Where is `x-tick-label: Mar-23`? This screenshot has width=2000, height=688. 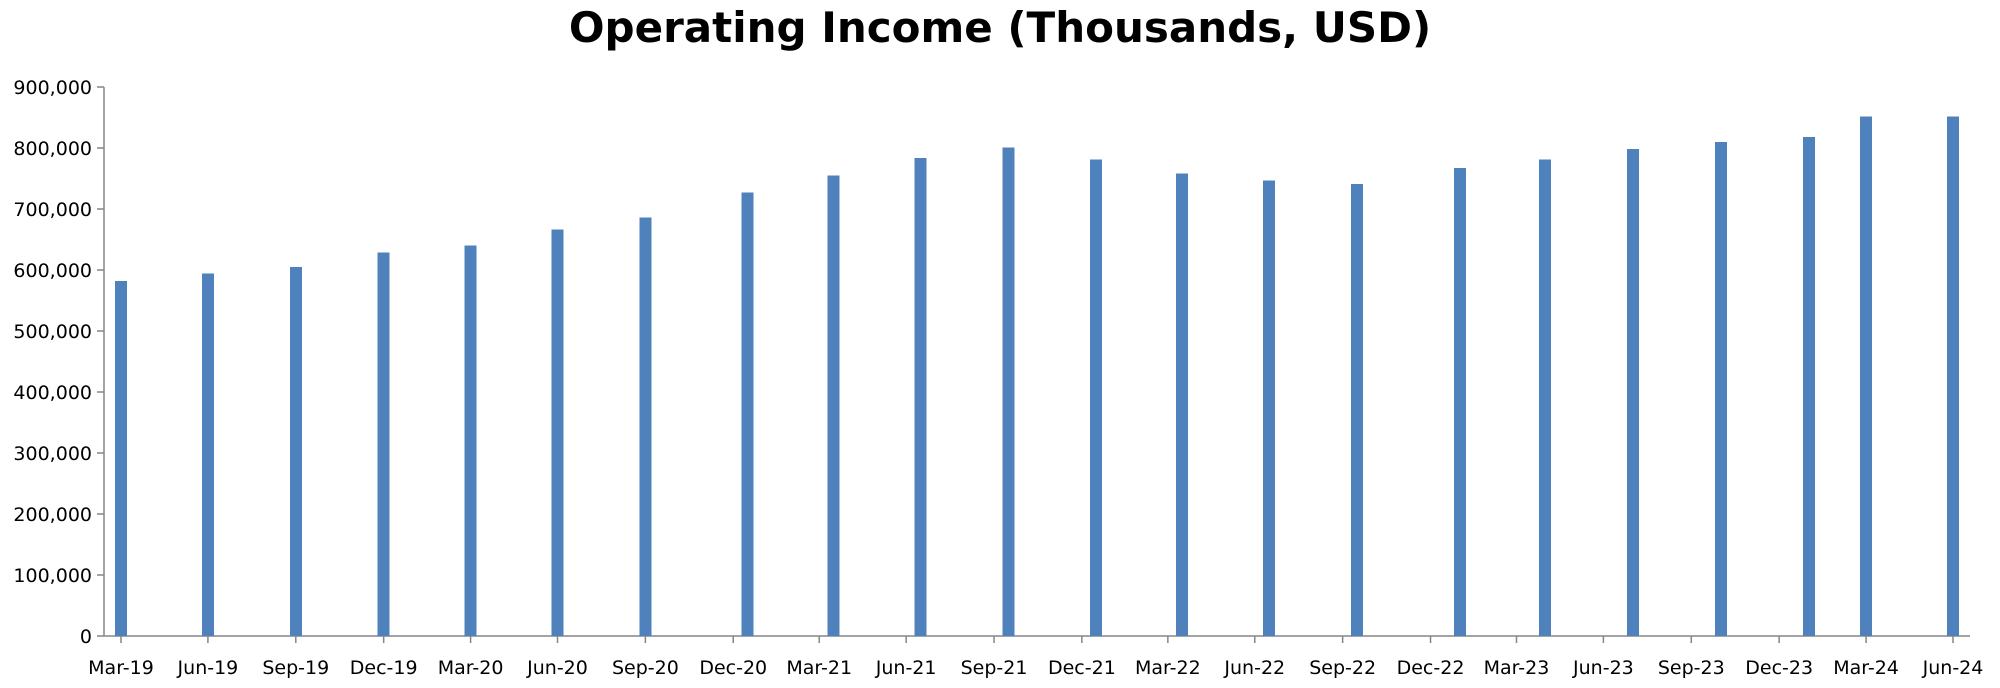
x-tick-label: Mar-23 is located at coordinates (1517, 668).